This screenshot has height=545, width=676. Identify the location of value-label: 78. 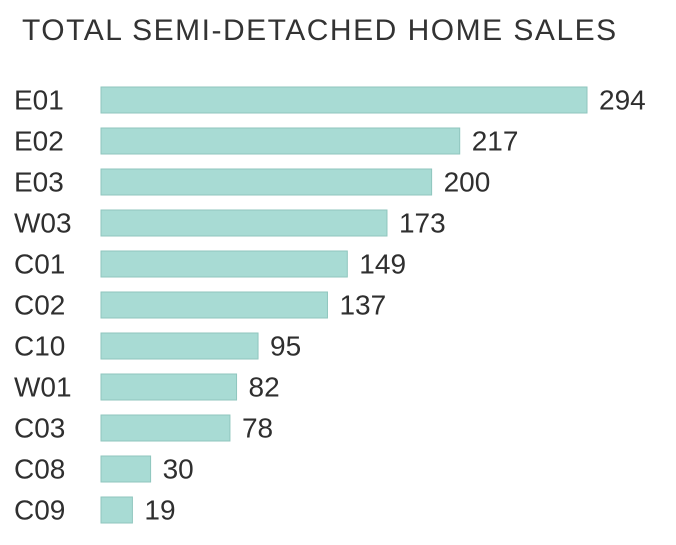
(257, 428).